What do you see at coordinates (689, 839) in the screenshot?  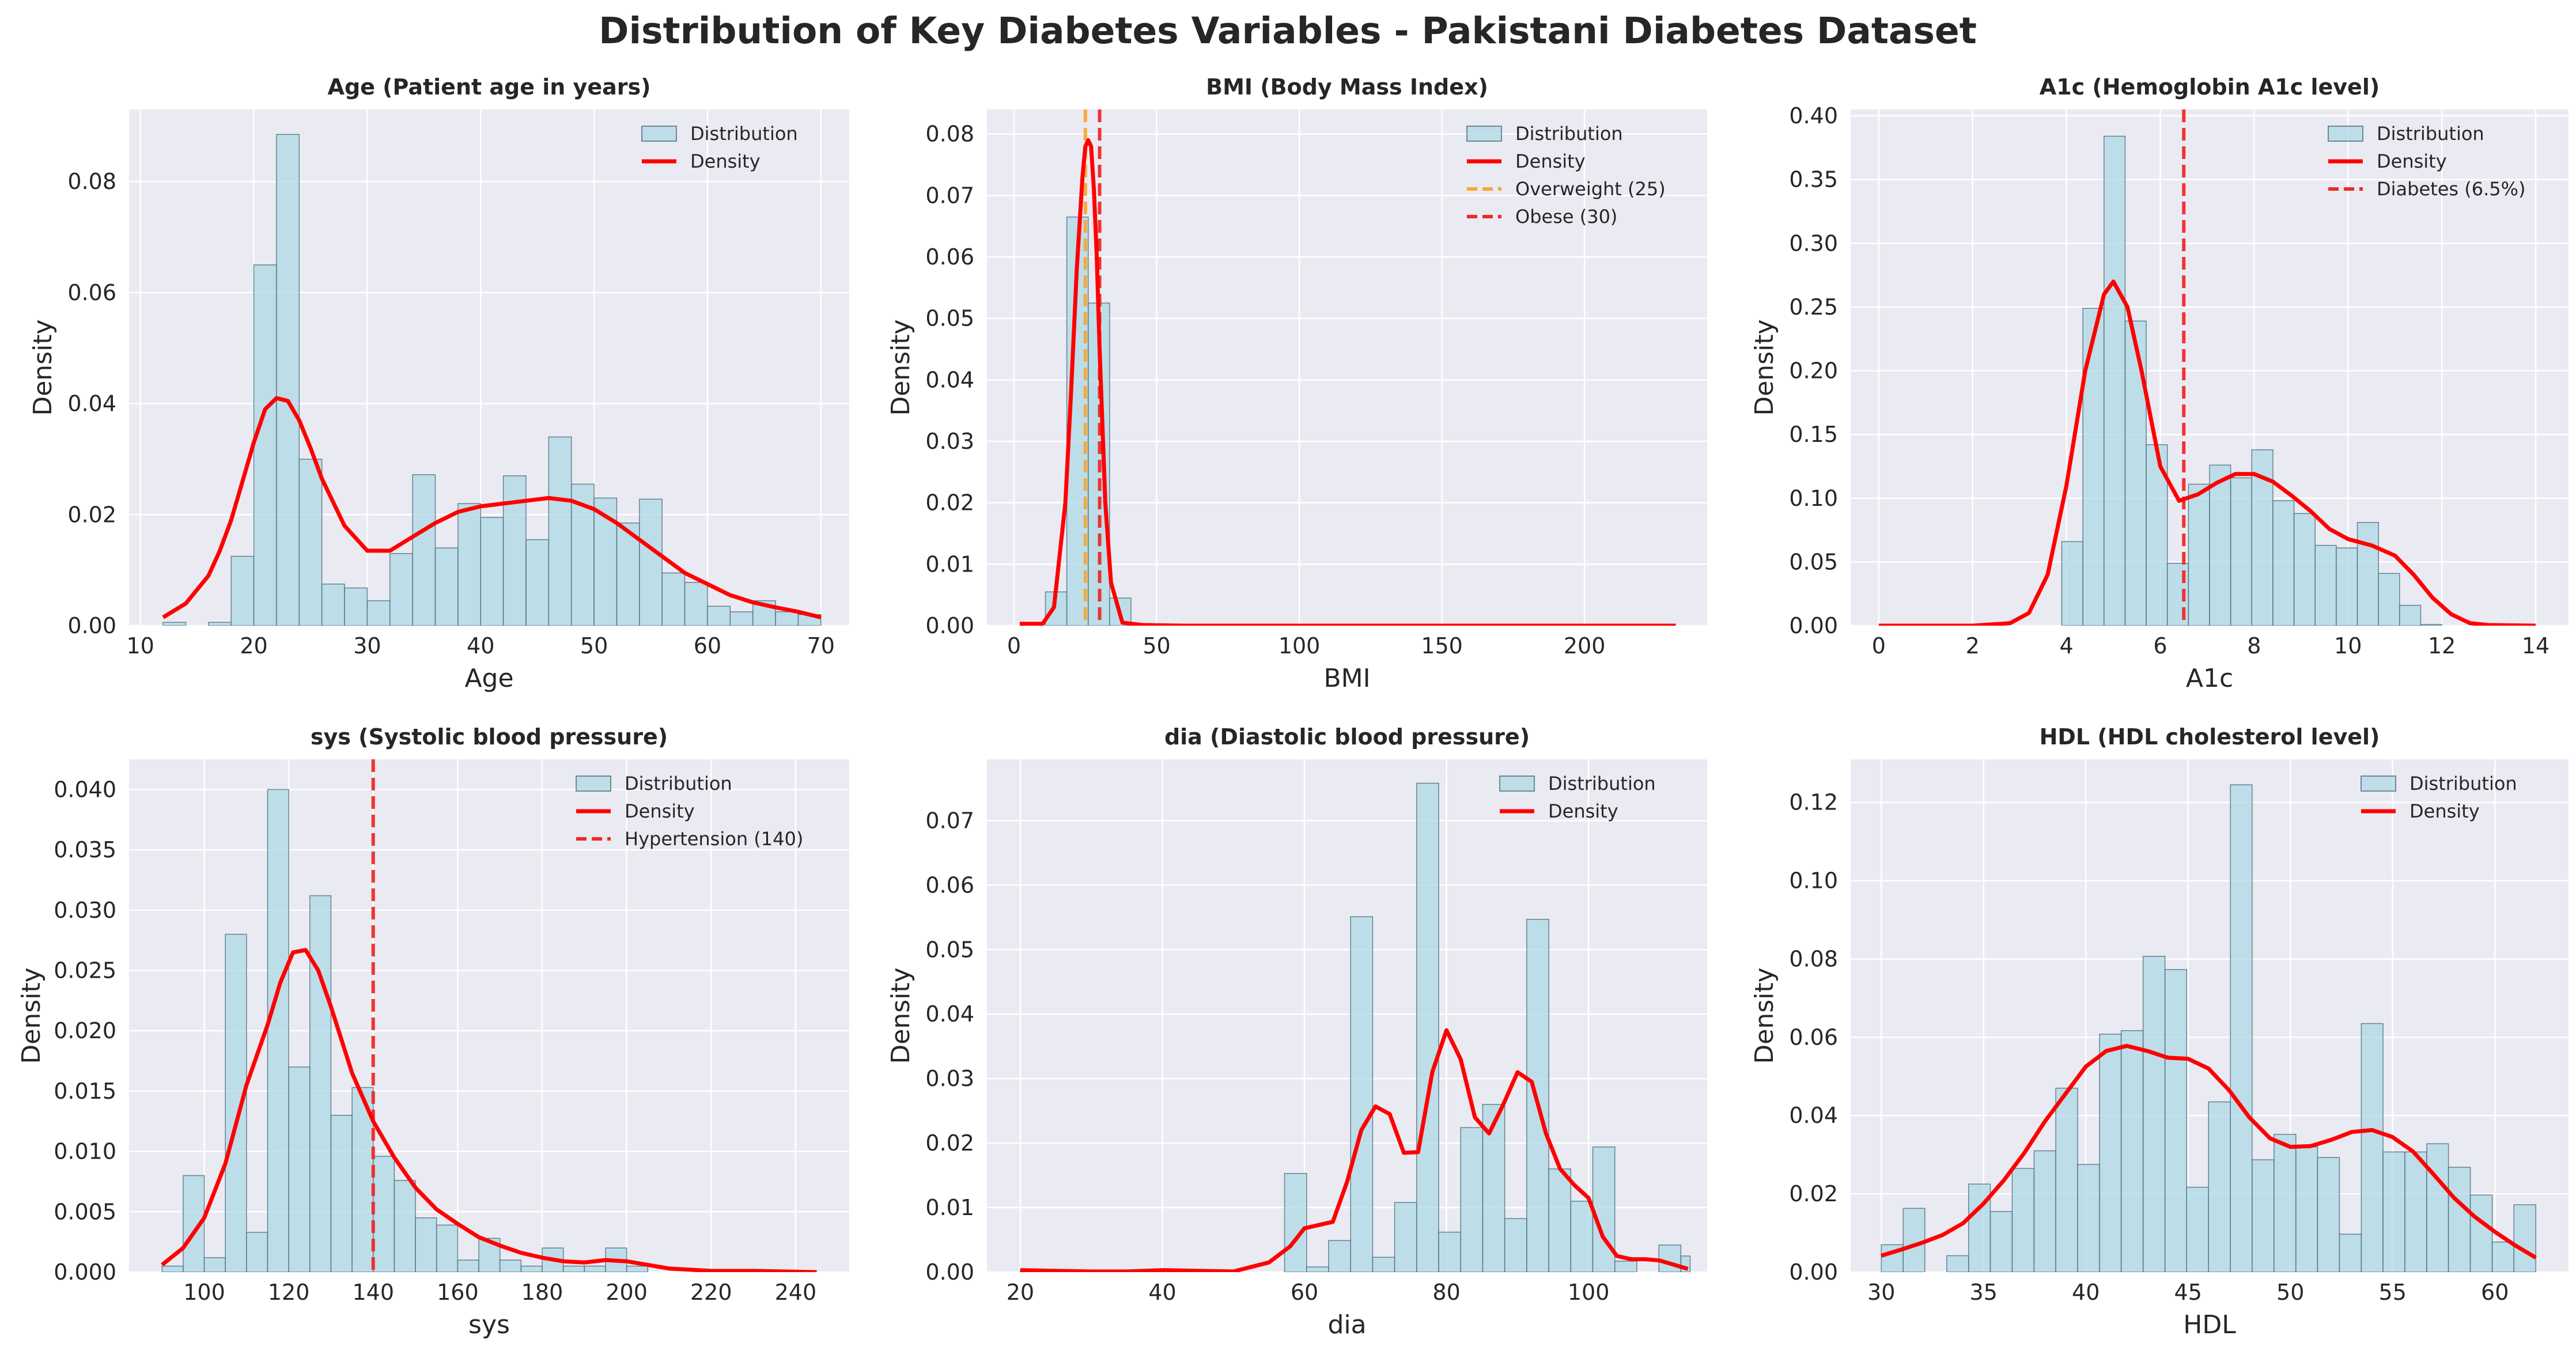 I see `legend-item: Hypertension (140)` at bounding box center [689, 839].